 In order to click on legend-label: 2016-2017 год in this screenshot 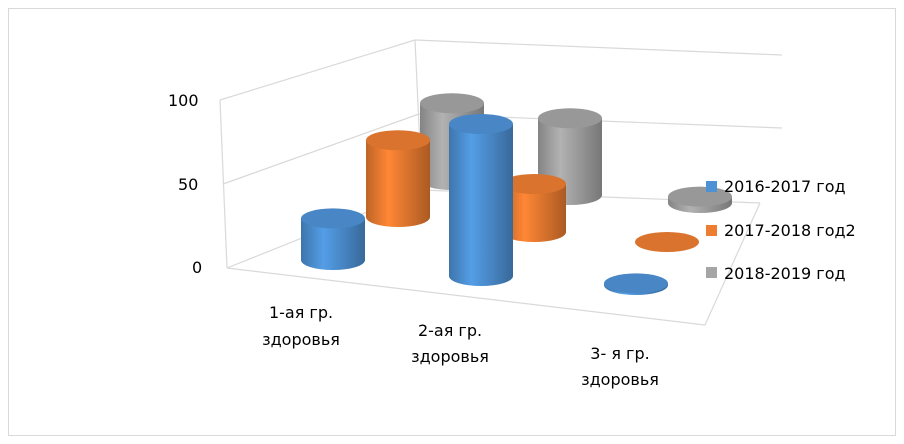, I will do `click(785, 186)`.